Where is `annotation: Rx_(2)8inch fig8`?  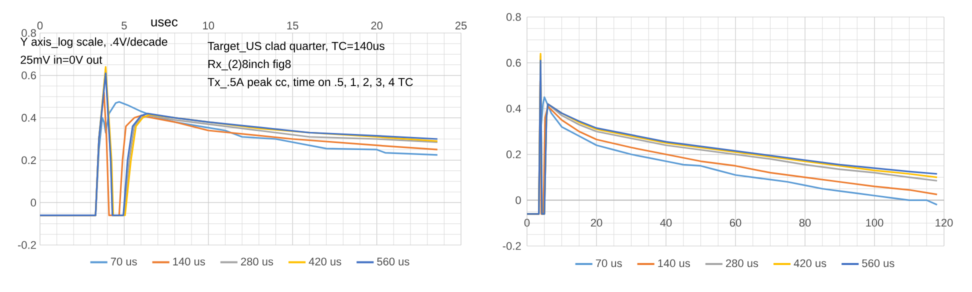 annotation: Rx_(2)8inch fig8 is located at coordinates (249, 65).